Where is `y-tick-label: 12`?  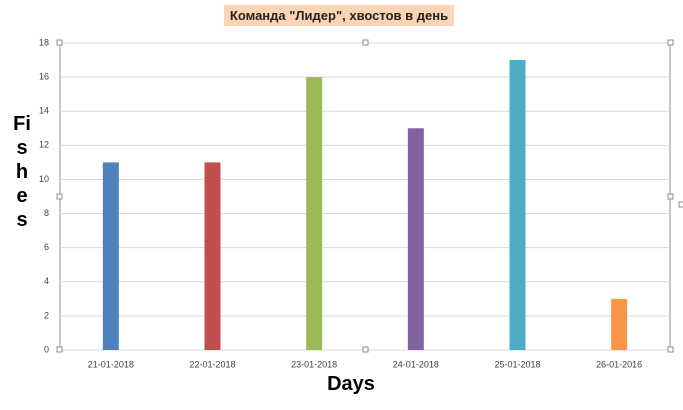 y-tick-label: 12 is located at coordinates (44, 145).